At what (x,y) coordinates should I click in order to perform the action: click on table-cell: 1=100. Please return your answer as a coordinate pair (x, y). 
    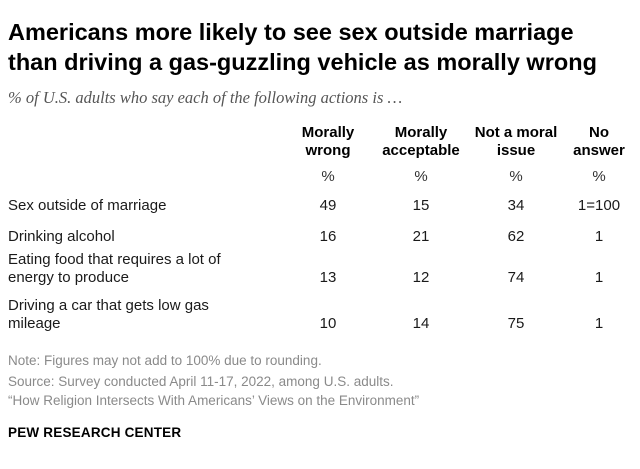
    Looking at the image, I should click on (599, 205).